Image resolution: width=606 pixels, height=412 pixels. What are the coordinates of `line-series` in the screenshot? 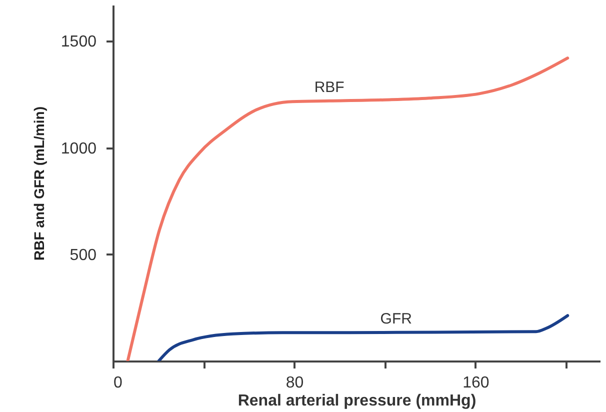 It's located at (363, 337).